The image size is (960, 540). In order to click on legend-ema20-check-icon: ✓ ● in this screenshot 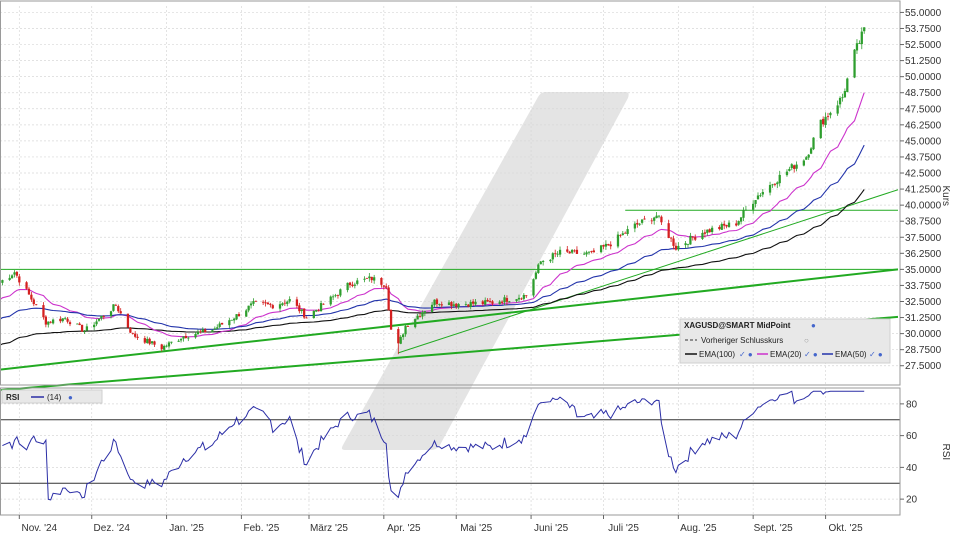, I will do `click(811, 354)`.